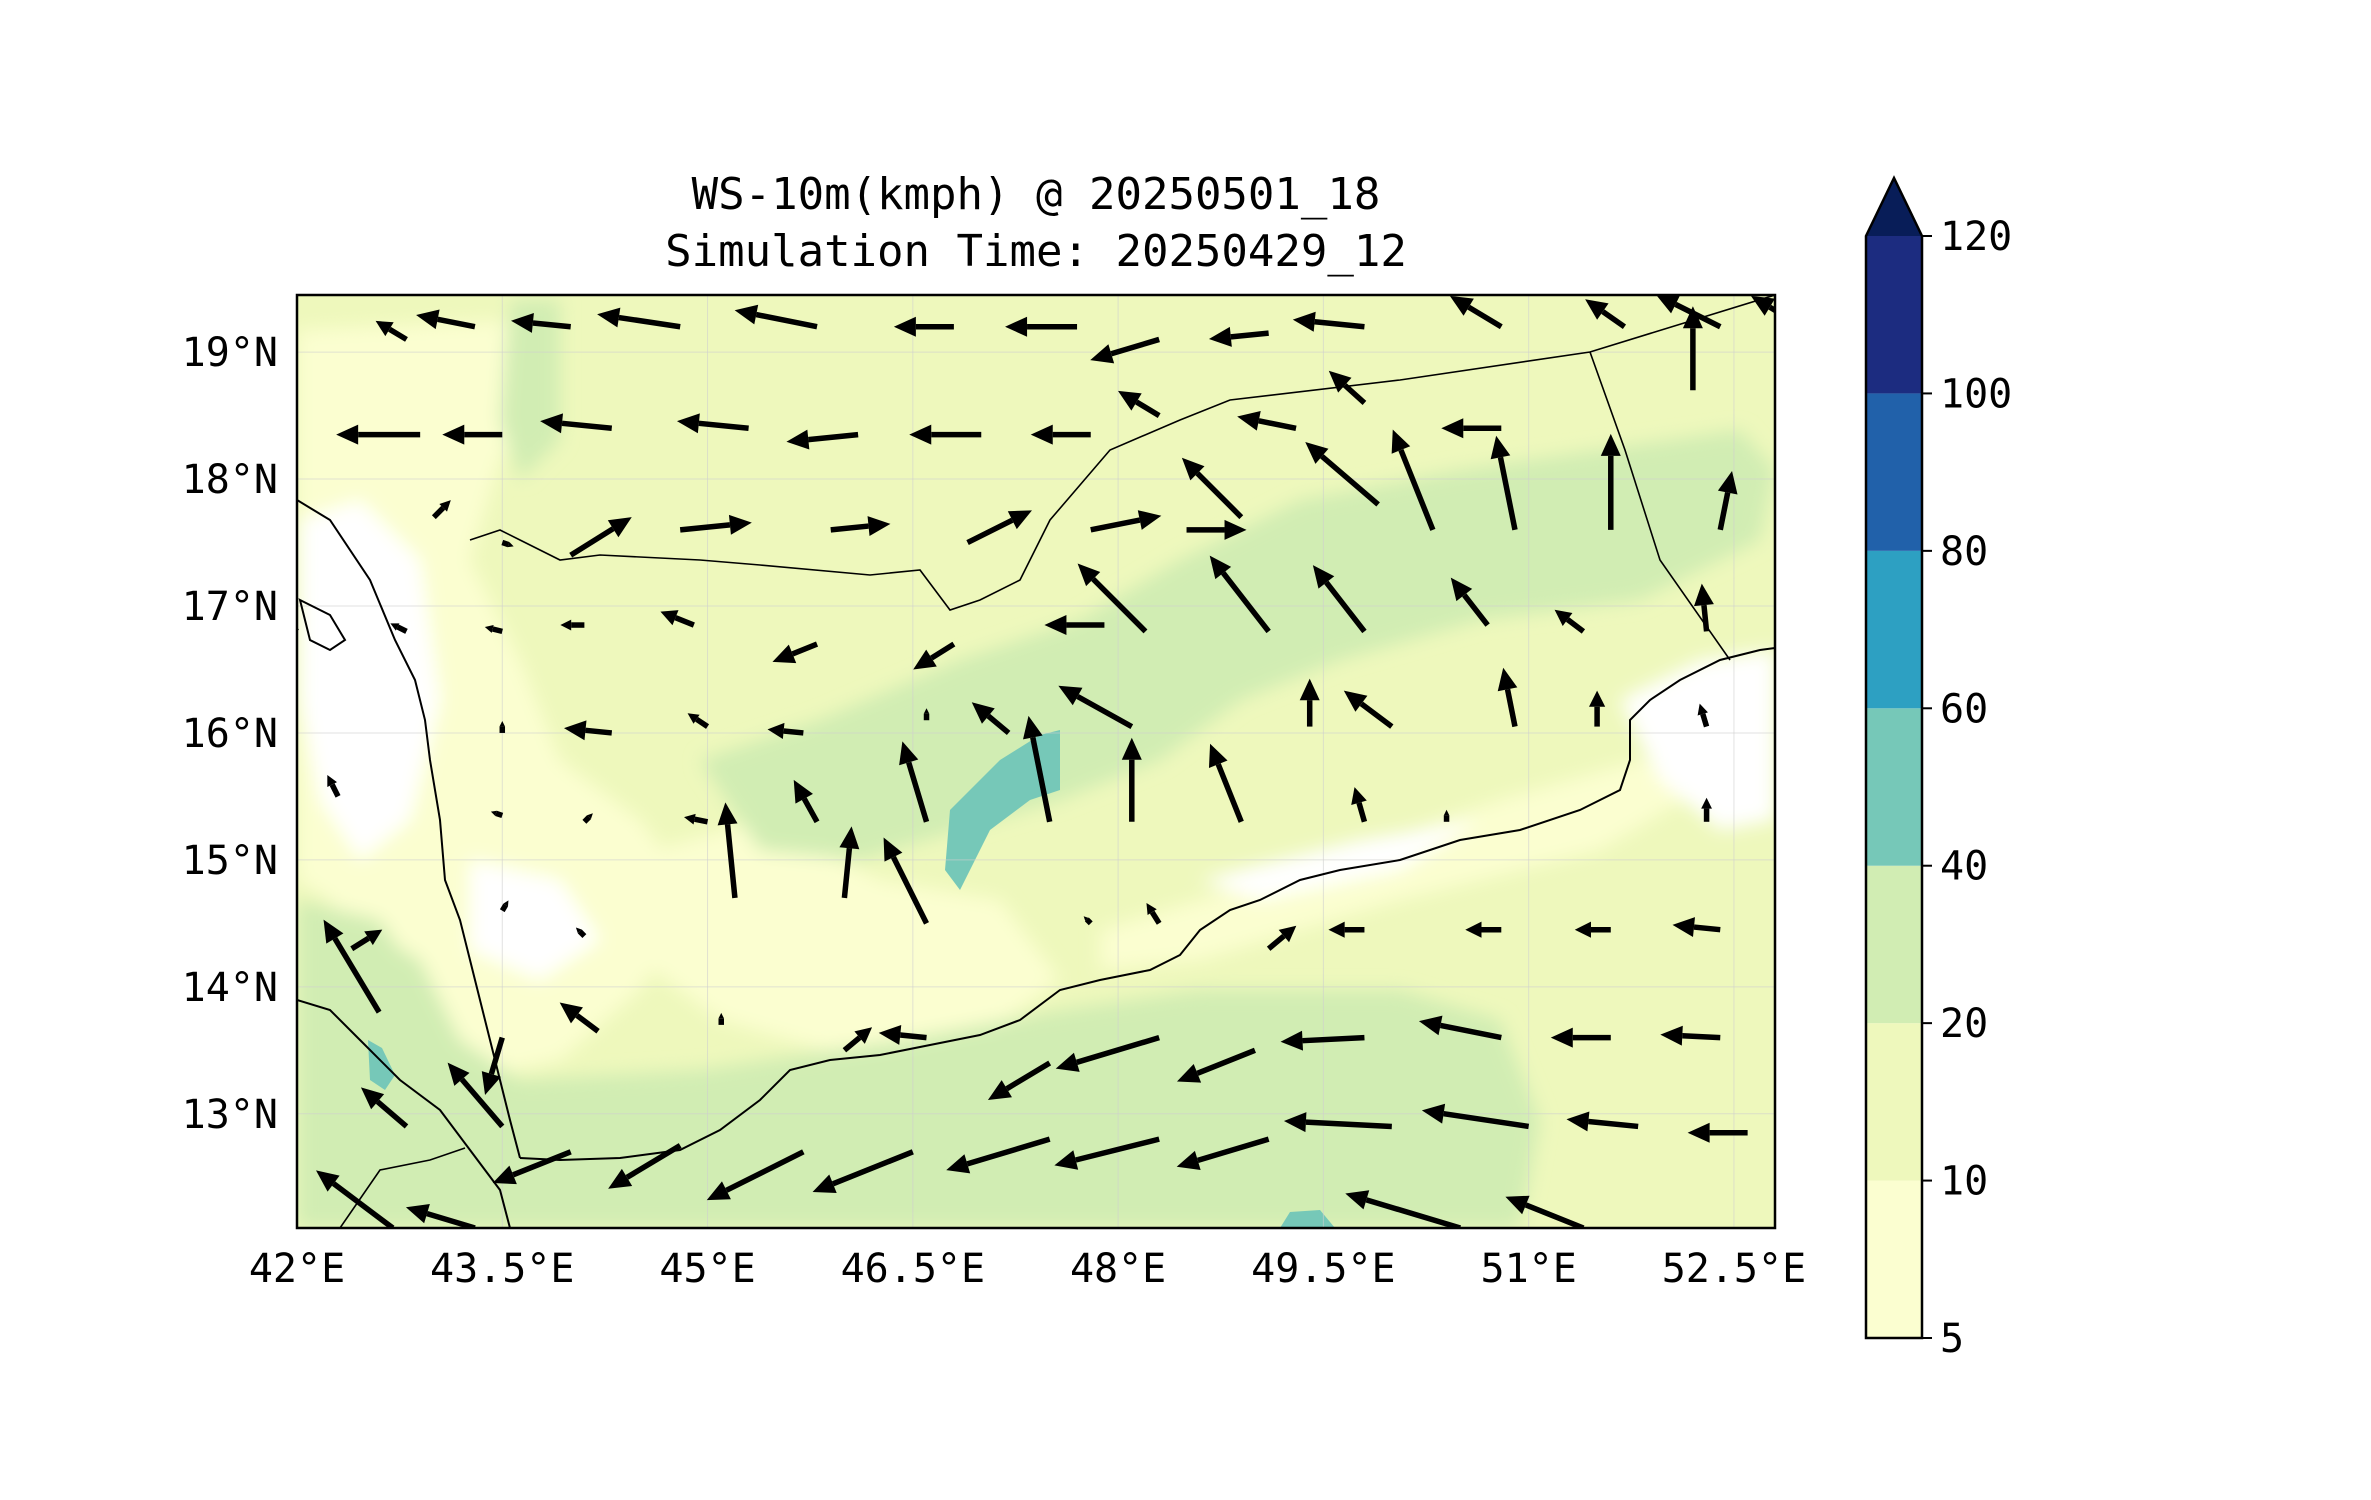 Image resolution: width=2371 pixels, height=1500 pixels. What do you see at coordinates (1734, 1269) in the screenshot?
I see `lon-tick-label: 52.5°E` at bounding box center [1734, 1269].